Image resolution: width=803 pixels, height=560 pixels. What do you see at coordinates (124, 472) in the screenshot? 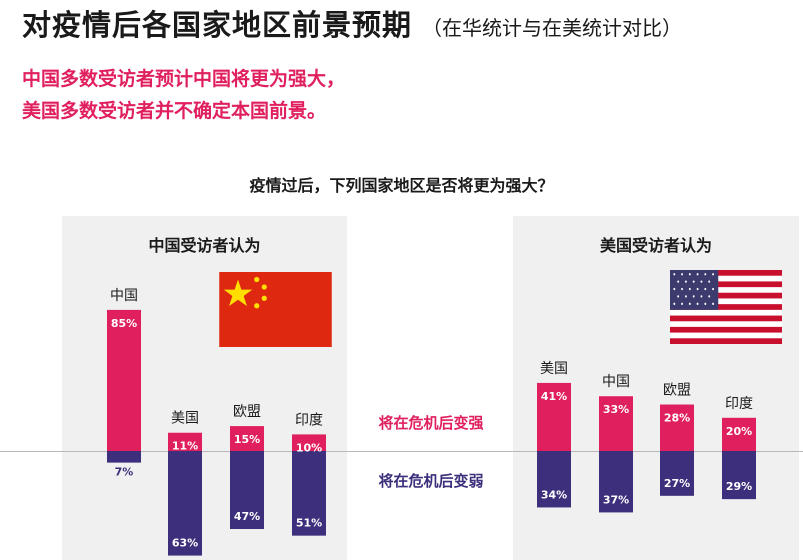
I see `china-value-weaker-0: 7%` at bounding box center [124, 472].